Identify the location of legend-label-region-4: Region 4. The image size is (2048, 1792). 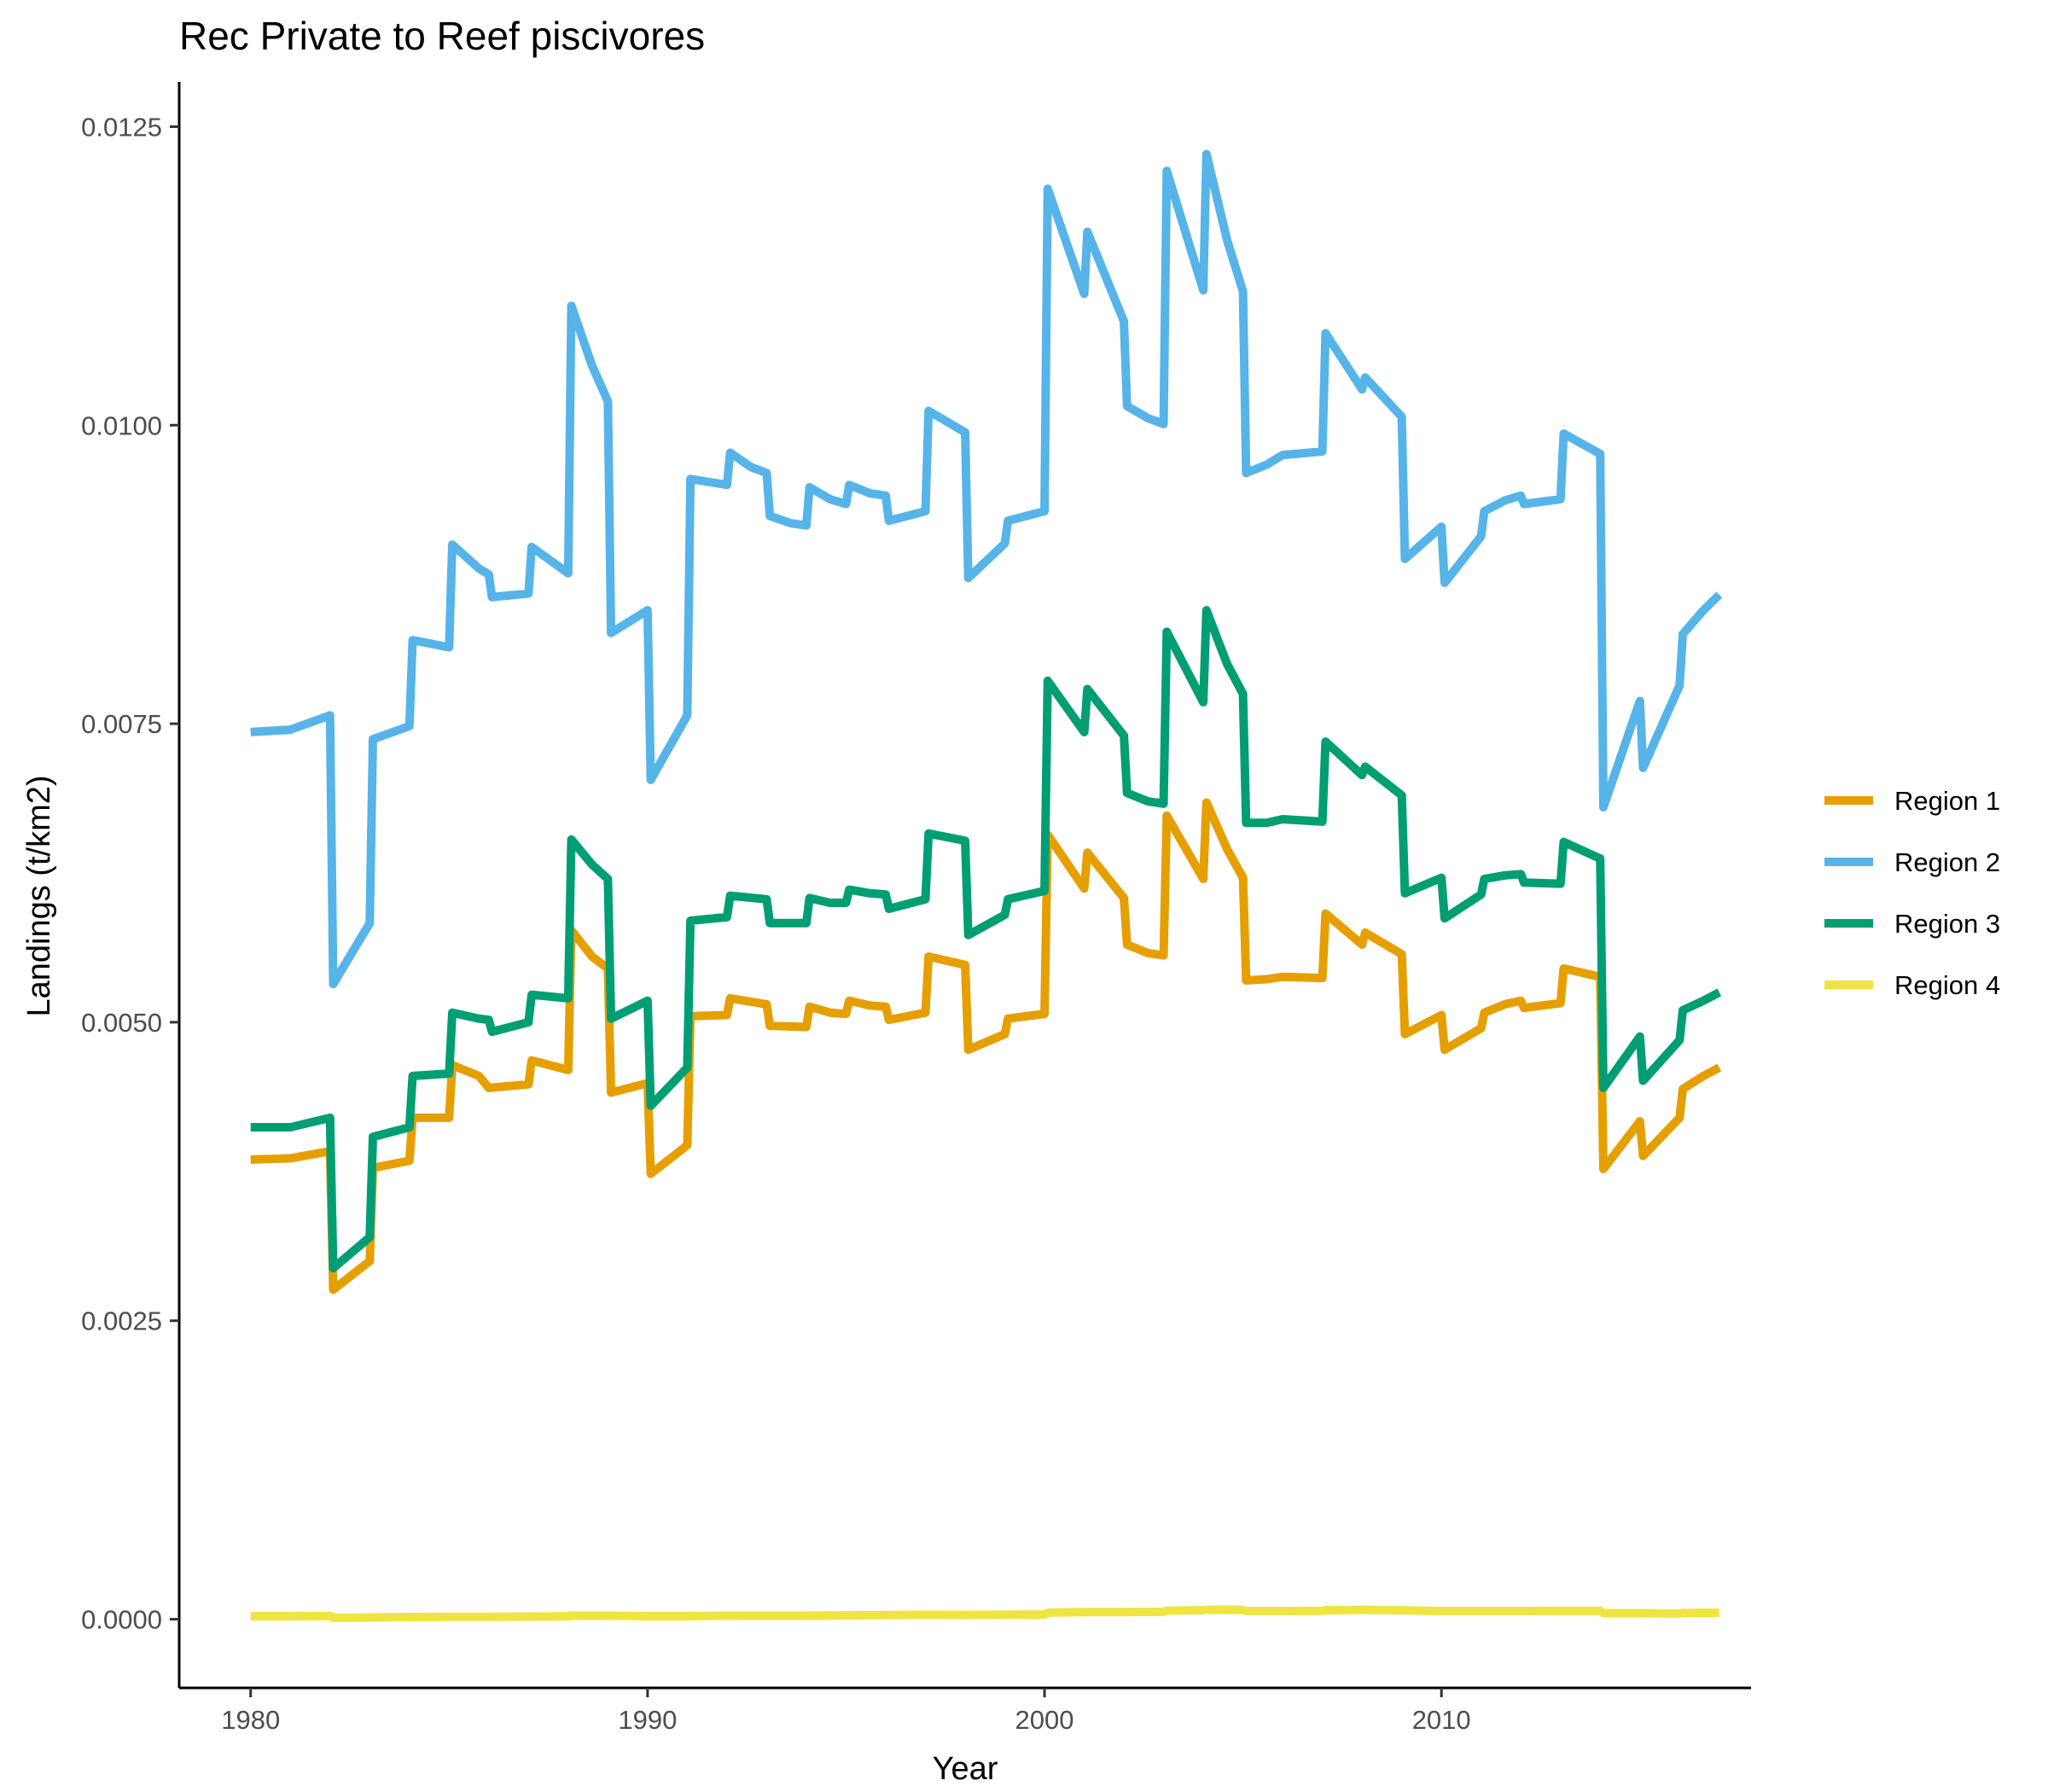
(1947, 985).